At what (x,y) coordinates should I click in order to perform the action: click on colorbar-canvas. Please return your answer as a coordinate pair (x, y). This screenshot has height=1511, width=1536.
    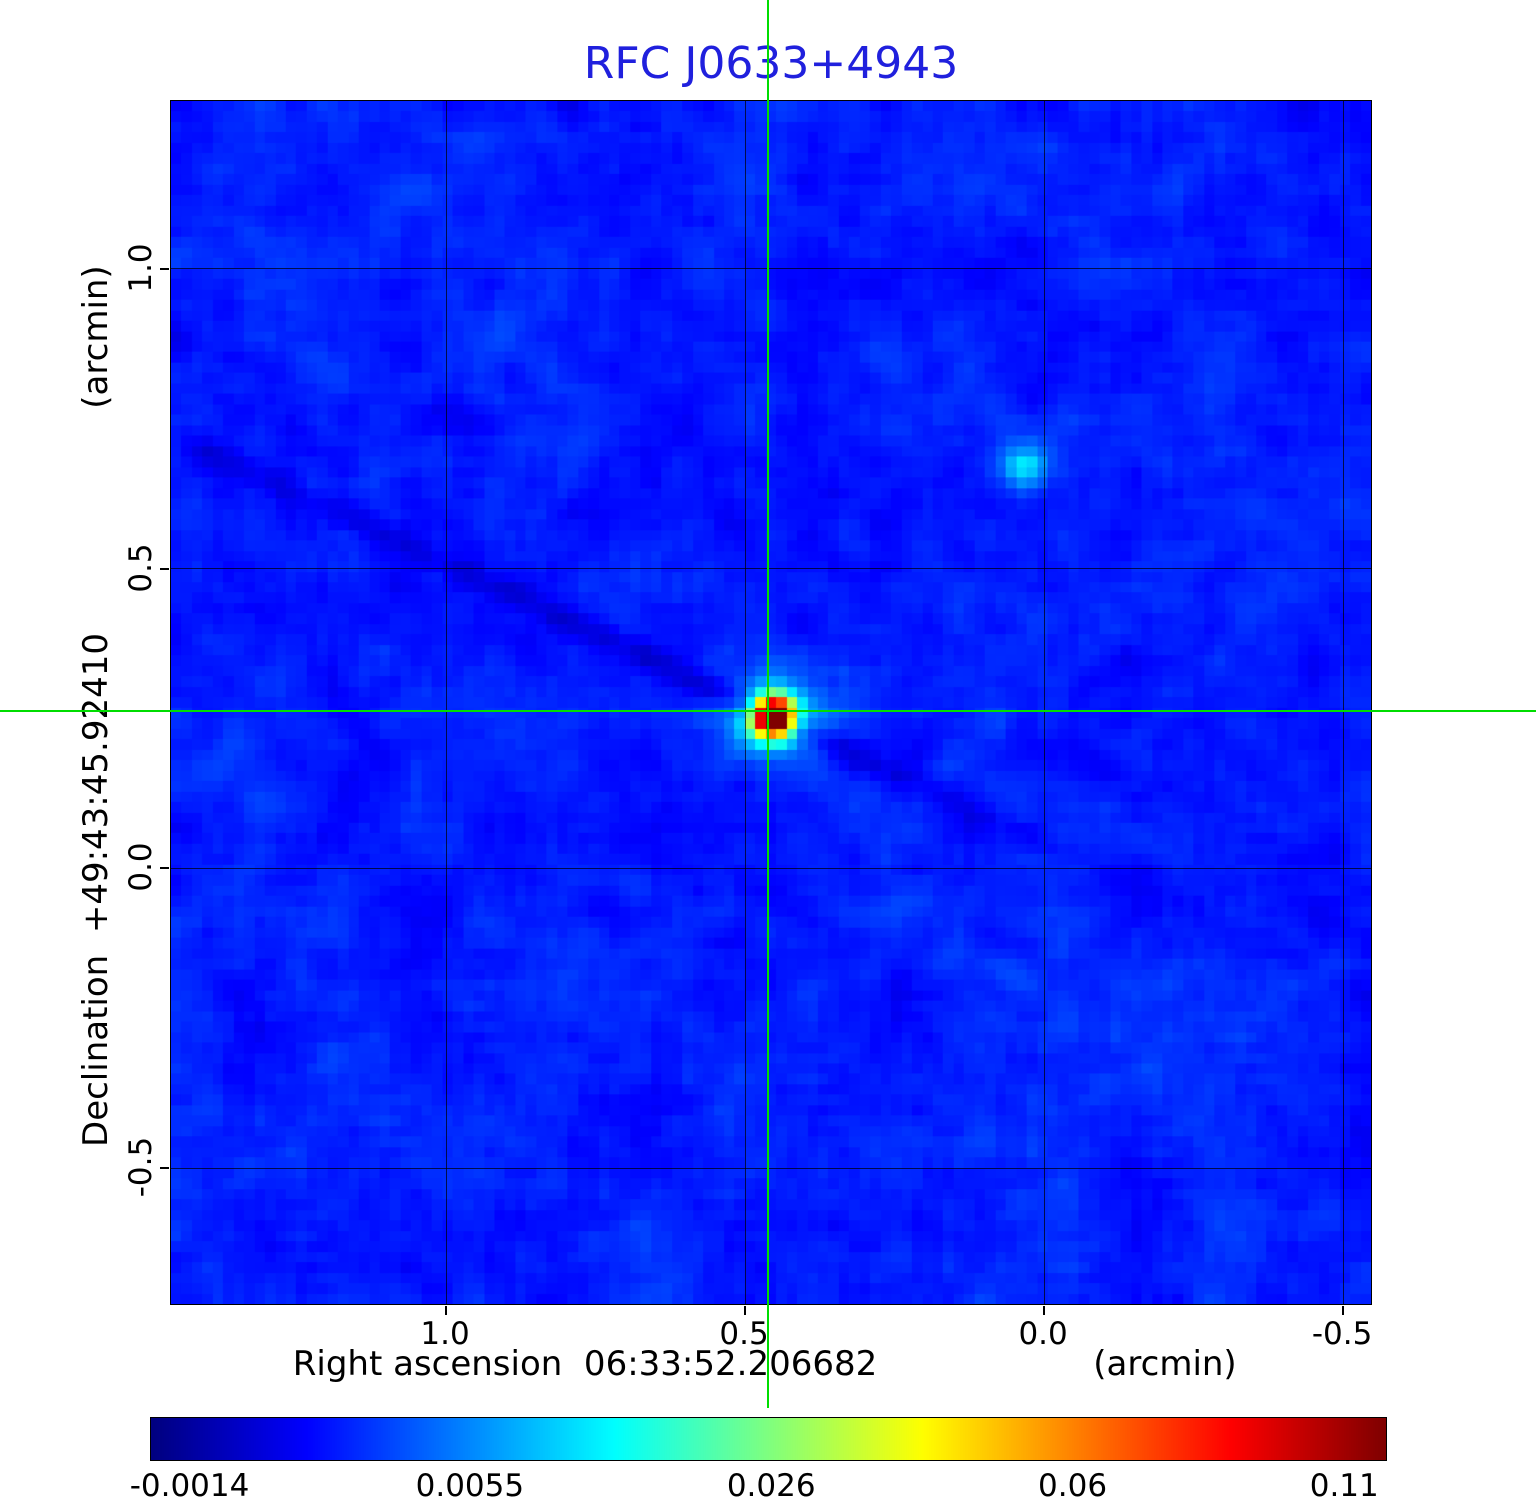
    Looking at the image, I should click on (768, 1439).